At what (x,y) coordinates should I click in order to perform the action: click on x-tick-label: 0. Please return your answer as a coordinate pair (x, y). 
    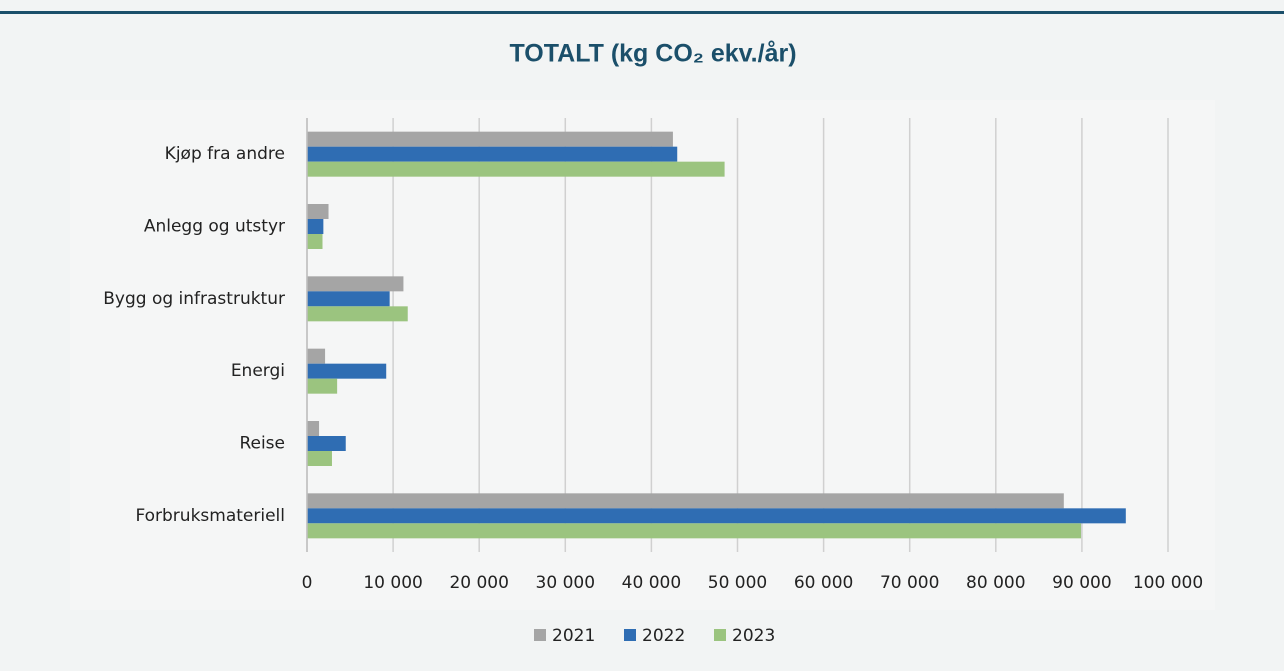
    Looking at the image, I should click on (307, 583).